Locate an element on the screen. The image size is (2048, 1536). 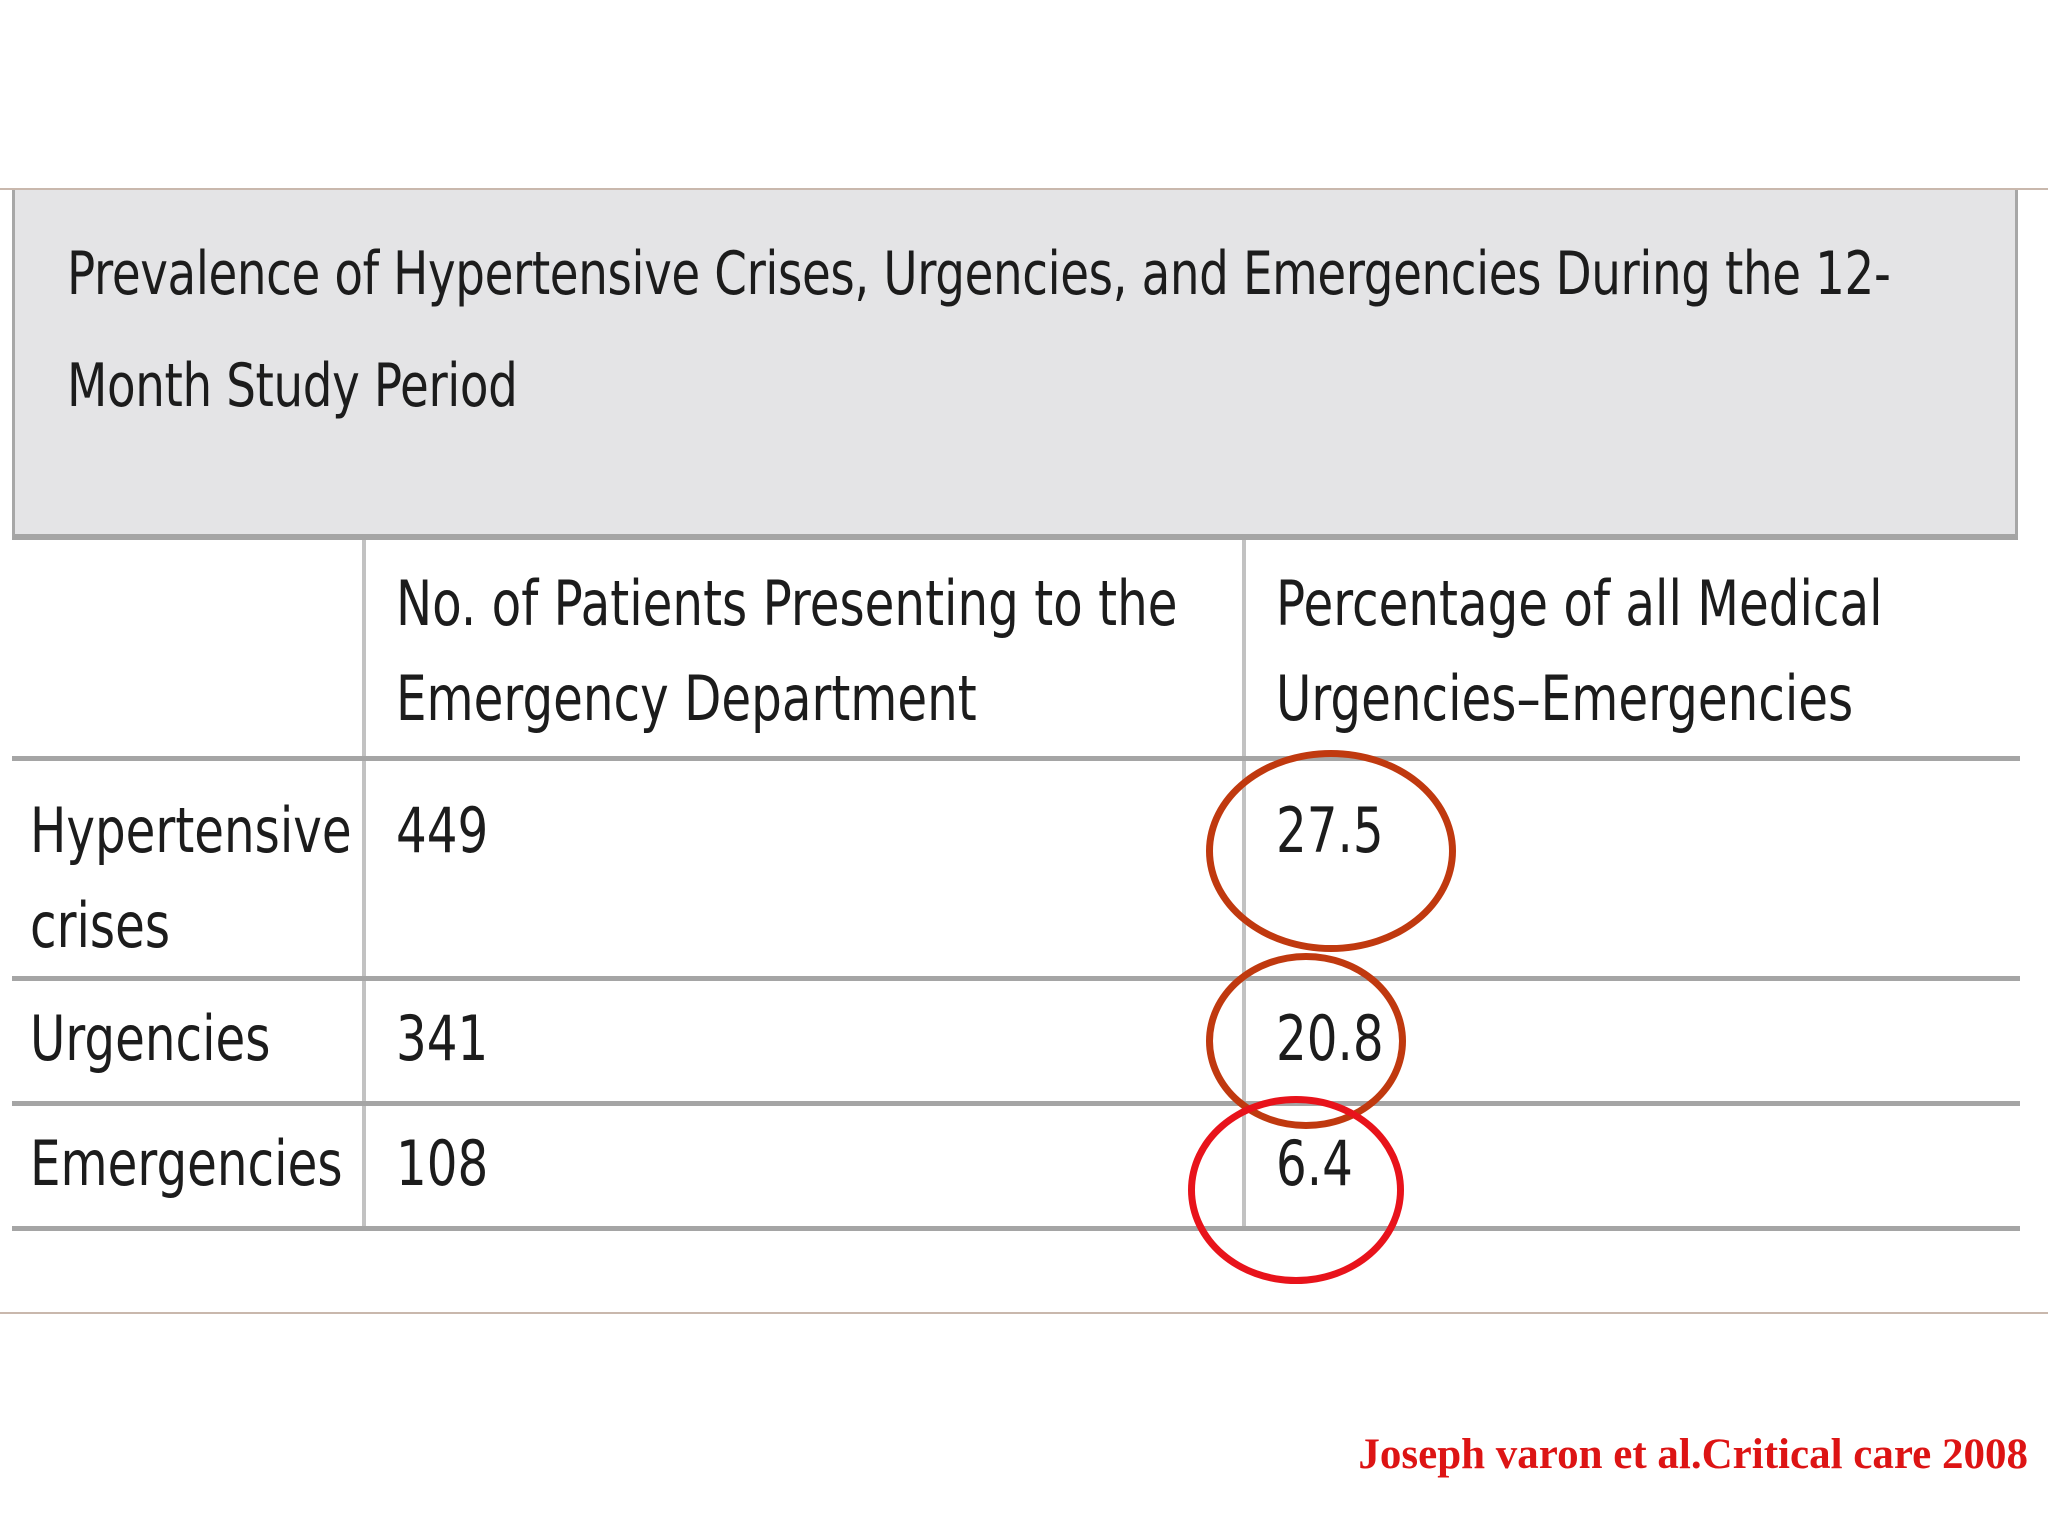
patients-cell: 108 is located at coordinates (802, 1166).